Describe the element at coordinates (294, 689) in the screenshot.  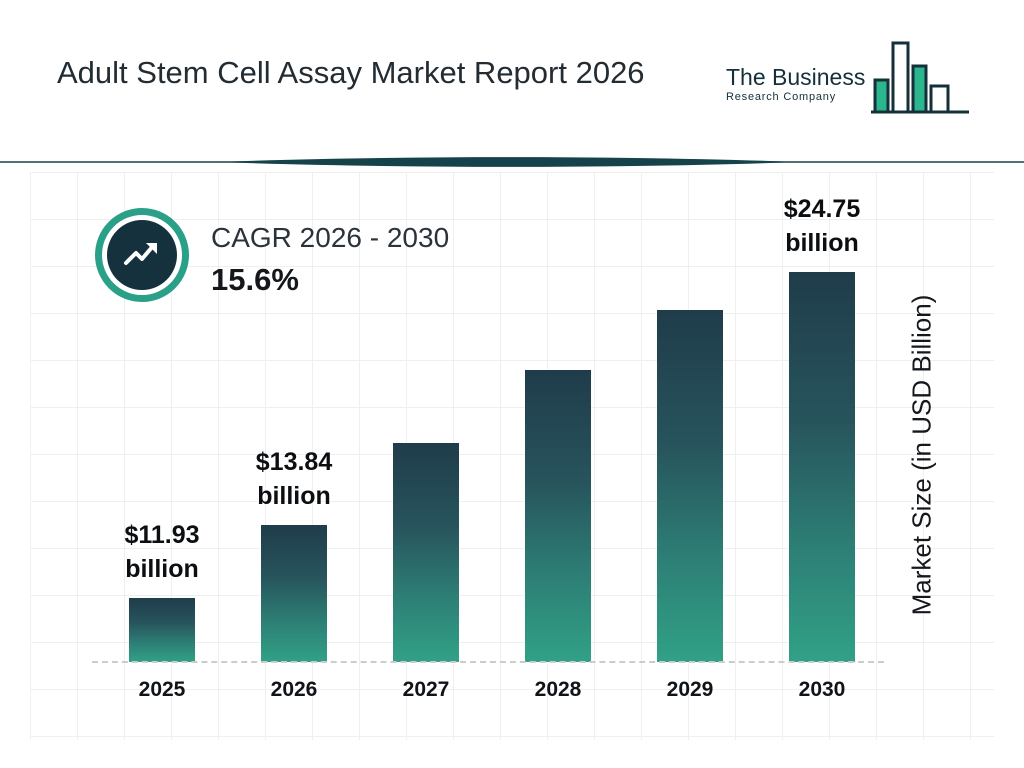
I see `x-tick-2026: 2026` at that location.